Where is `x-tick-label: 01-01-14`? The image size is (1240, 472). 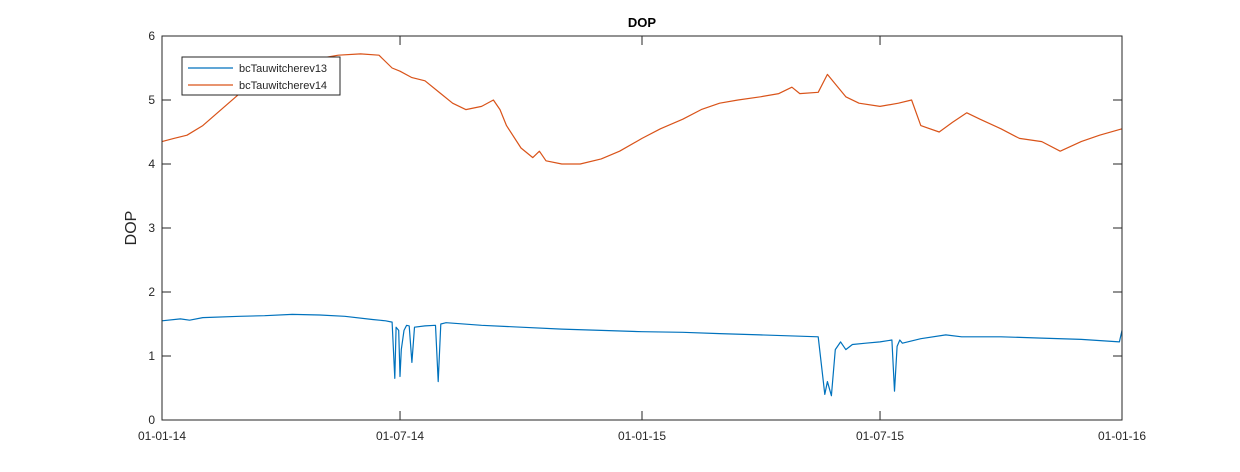 x-tick-label: 01-01-14 is located at coordinates (162, 436).